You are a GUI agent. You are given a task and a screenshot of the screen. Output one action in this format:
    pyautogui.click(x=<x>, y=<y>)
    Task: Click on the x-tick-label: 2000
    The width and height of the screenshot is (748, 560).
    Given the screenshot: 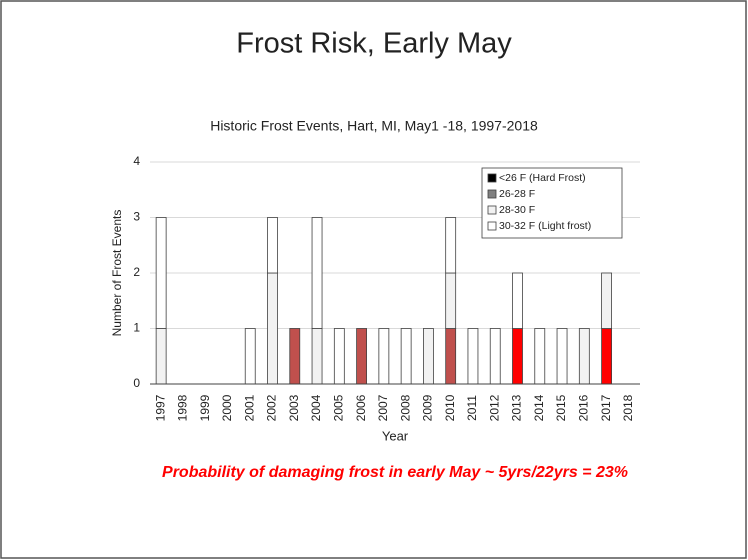 What is the action you would take?
    pyautogui.click(x=227, y=407)
    